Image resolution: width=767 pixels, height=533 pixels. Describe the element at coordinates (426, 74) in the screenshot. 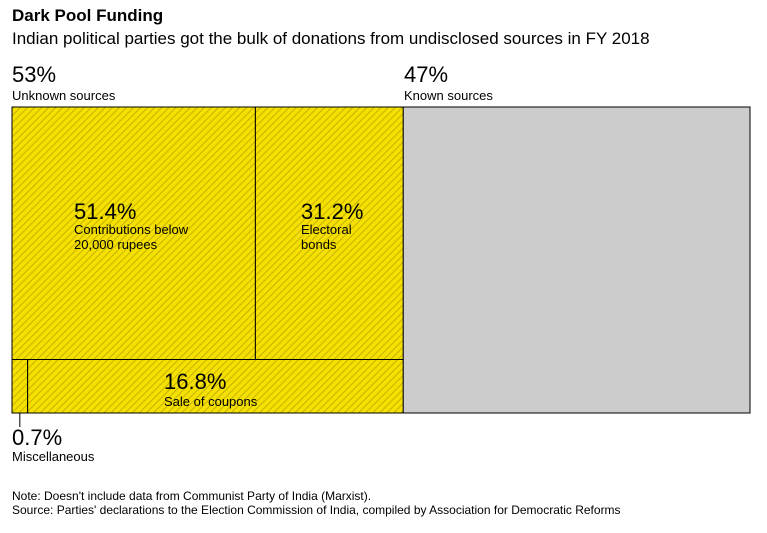

I see `known-sources-percent: 47%` at that location.